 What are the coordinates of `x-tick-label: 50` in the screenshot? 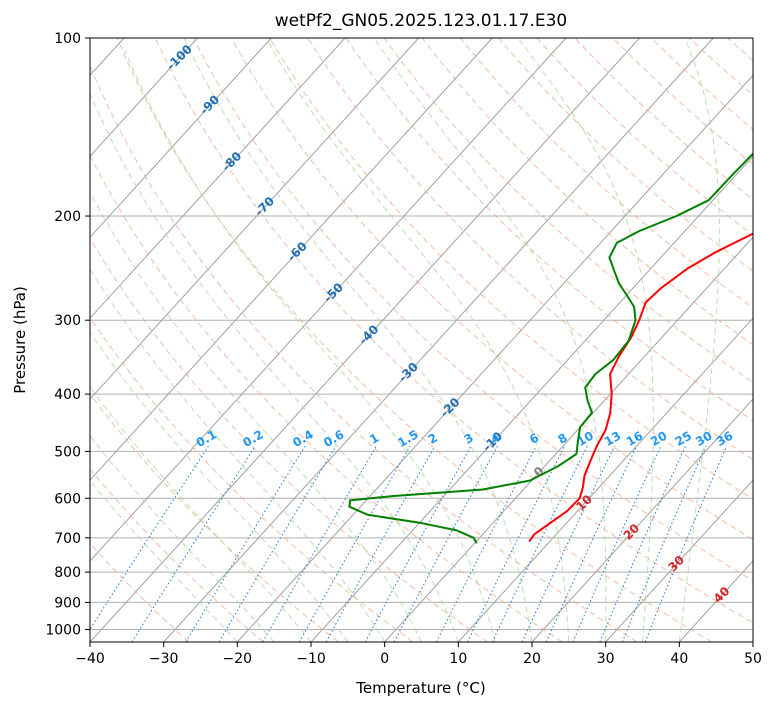 It's located at (753, 659).